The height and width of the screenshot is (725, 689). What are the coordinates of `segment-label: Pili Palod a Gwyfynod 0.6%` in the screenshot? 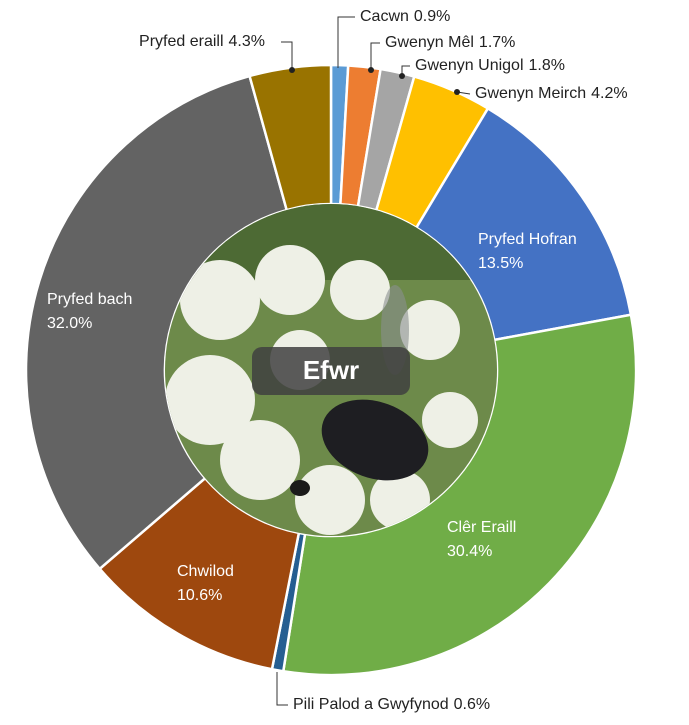 It's located at (391, 704).